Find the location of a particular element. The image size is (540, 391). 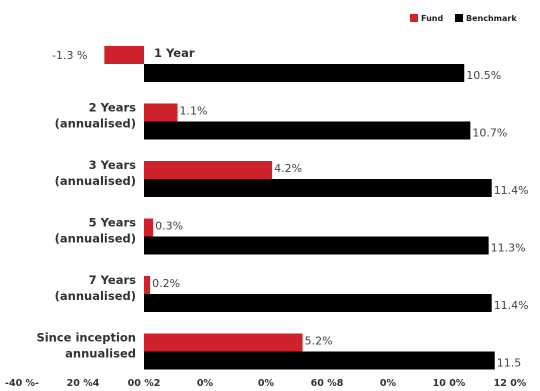

legend-swatch-fund is located at coordinates (414, 18).